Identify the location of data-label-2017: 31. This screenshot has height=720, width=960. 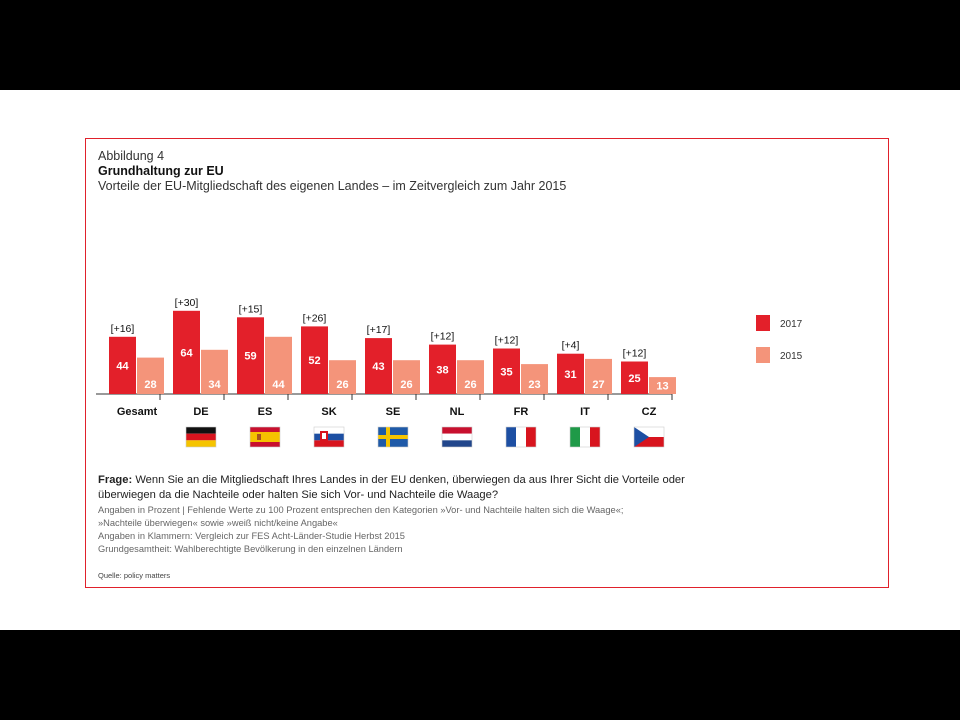
(570, 375).